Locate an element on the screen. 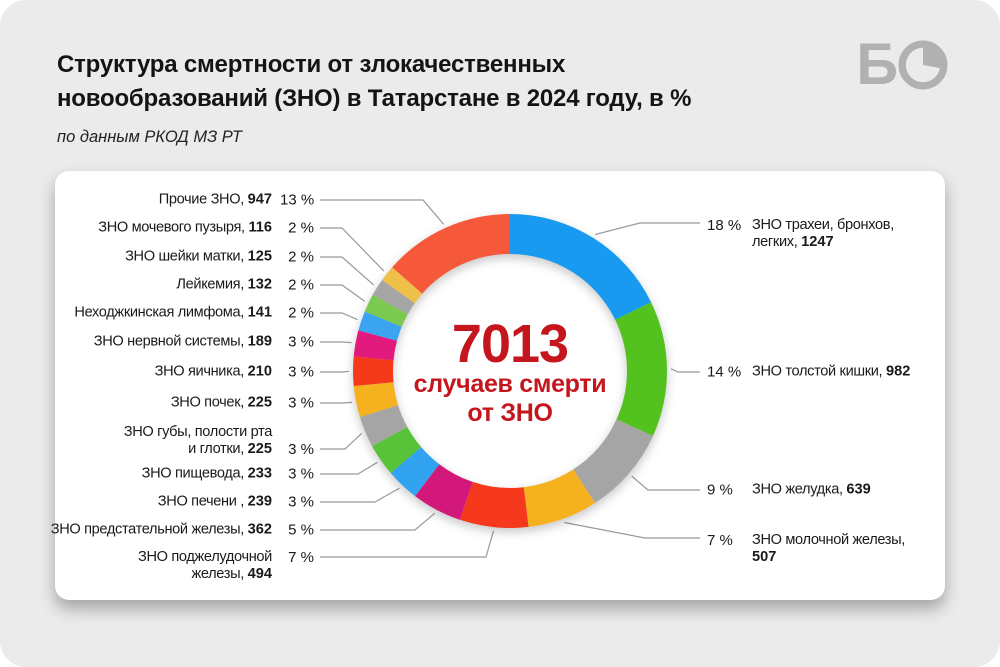 The height and width of the screenshot is (667, 1000). percent-label: 9 % is located at coordinates (720, 490).